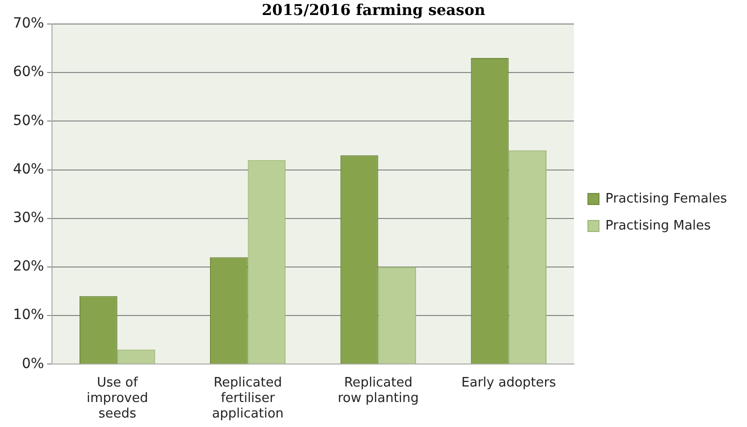 This screenshot has width=747, height=427. Describe the element at coordinates (374, 9) in the screenshot. I see `chart-title: 2015/2016 farming season` at that location.